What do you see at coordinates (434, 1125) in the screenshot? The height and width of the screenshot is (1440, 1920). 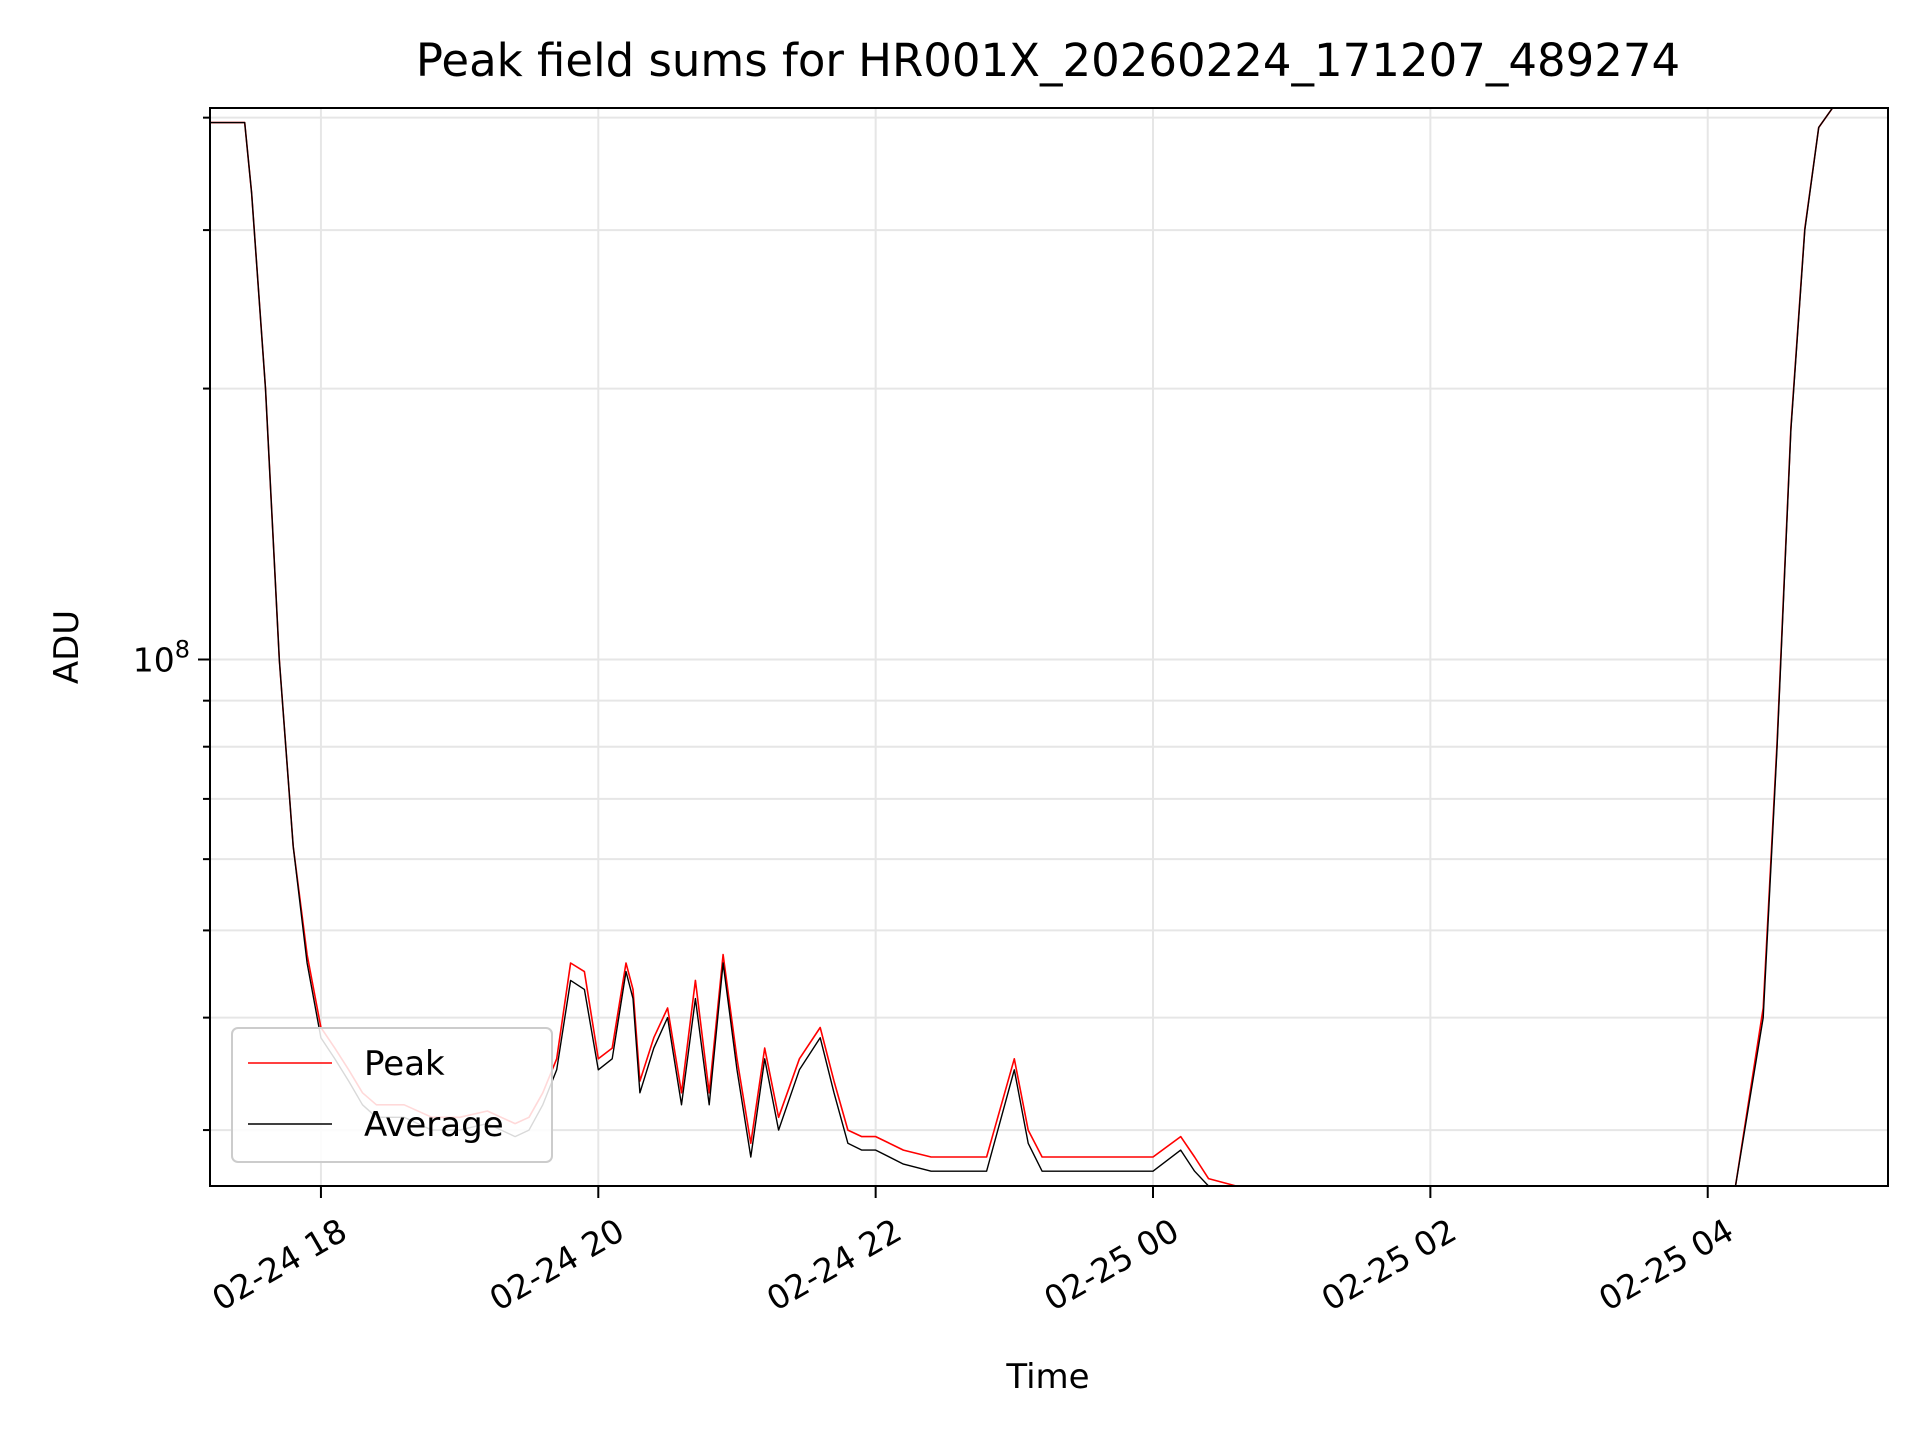 I see `legend-average-label: Average` at bounding box center [434, 1125].